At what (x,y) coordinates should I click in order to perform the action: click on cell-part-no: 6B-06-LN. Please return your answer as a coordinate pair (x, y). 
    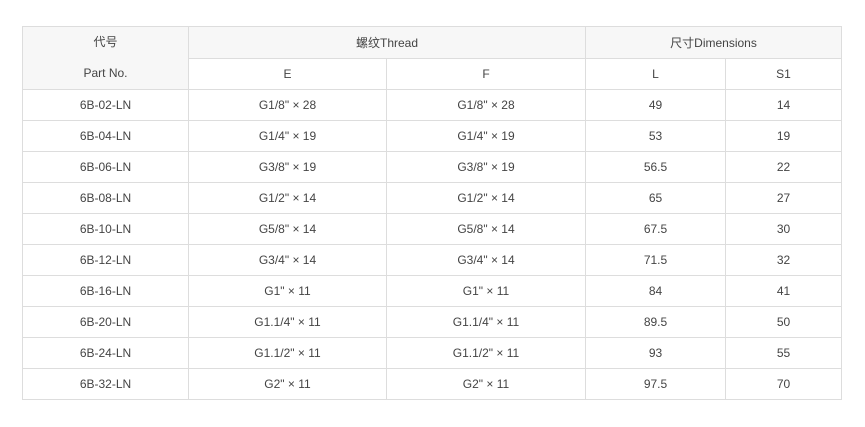
    Looking at the image, I should click on (105, 167).